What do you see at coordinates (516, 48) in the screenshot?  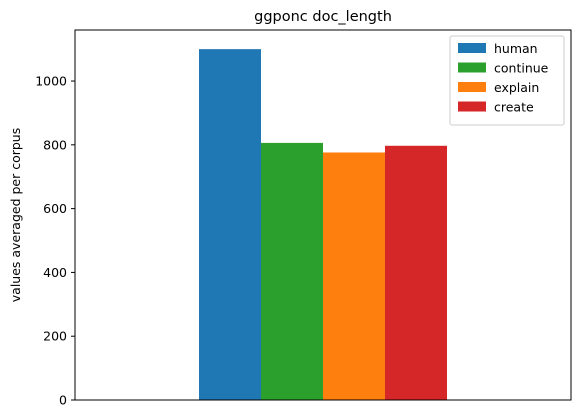 I see `legend-label-human: human` at bounding box center [516, 48].